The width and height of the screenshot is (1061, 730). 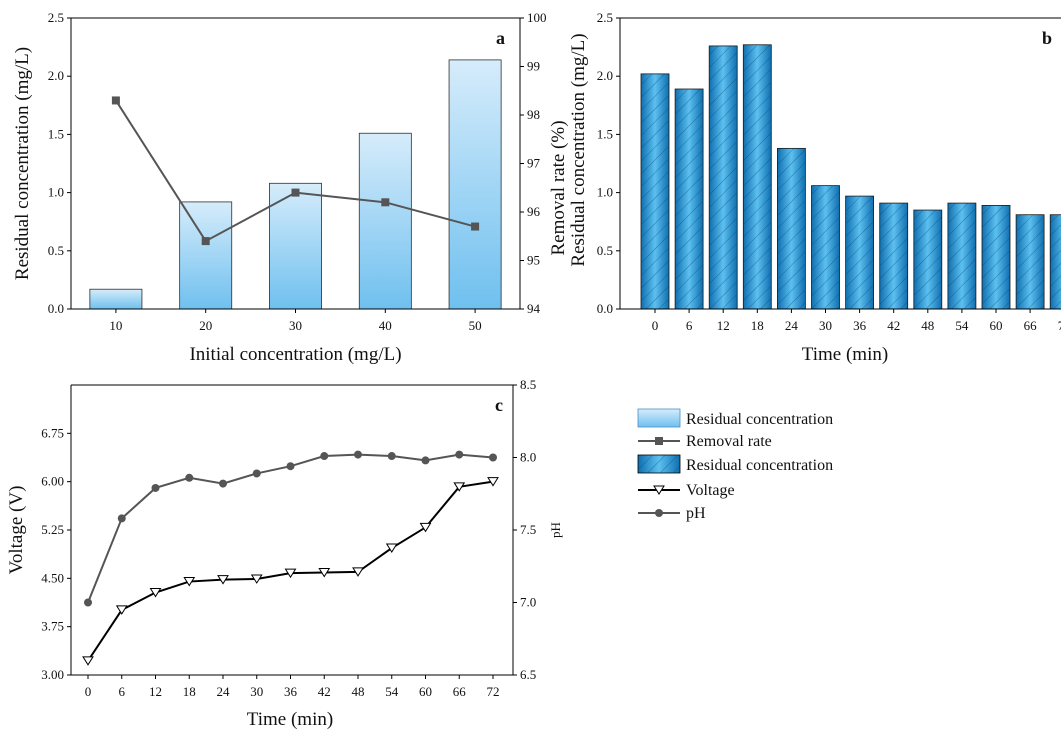 What do you see at coordinates (605, 75) in the screenshot?
I see `panel-b-ytick-label: 2.0` at bounding box center [605, 75].